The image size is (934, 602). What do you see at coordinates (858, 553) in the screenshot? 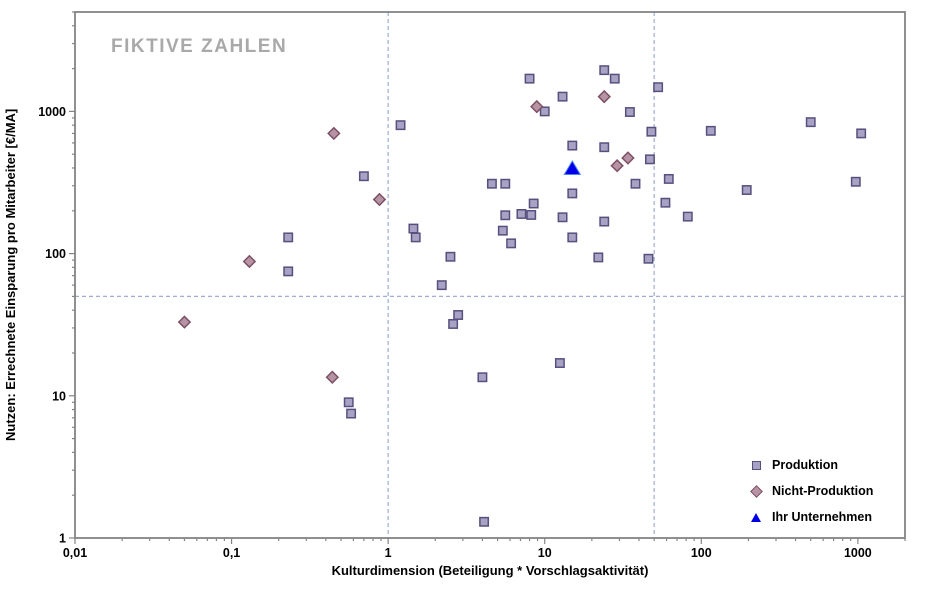
I see `x-tick-label: 1000` at bounding box center [858, 553].